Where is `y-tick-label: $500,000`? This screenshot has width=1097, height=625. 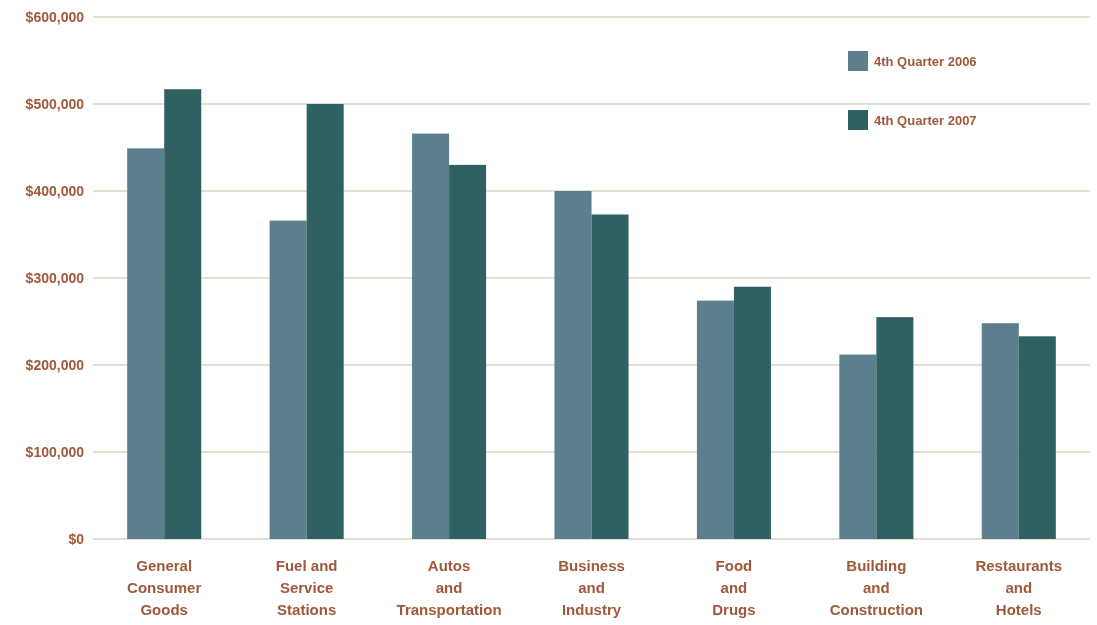
y-tick-label: $500,000 is located at coordinates (55, 103).